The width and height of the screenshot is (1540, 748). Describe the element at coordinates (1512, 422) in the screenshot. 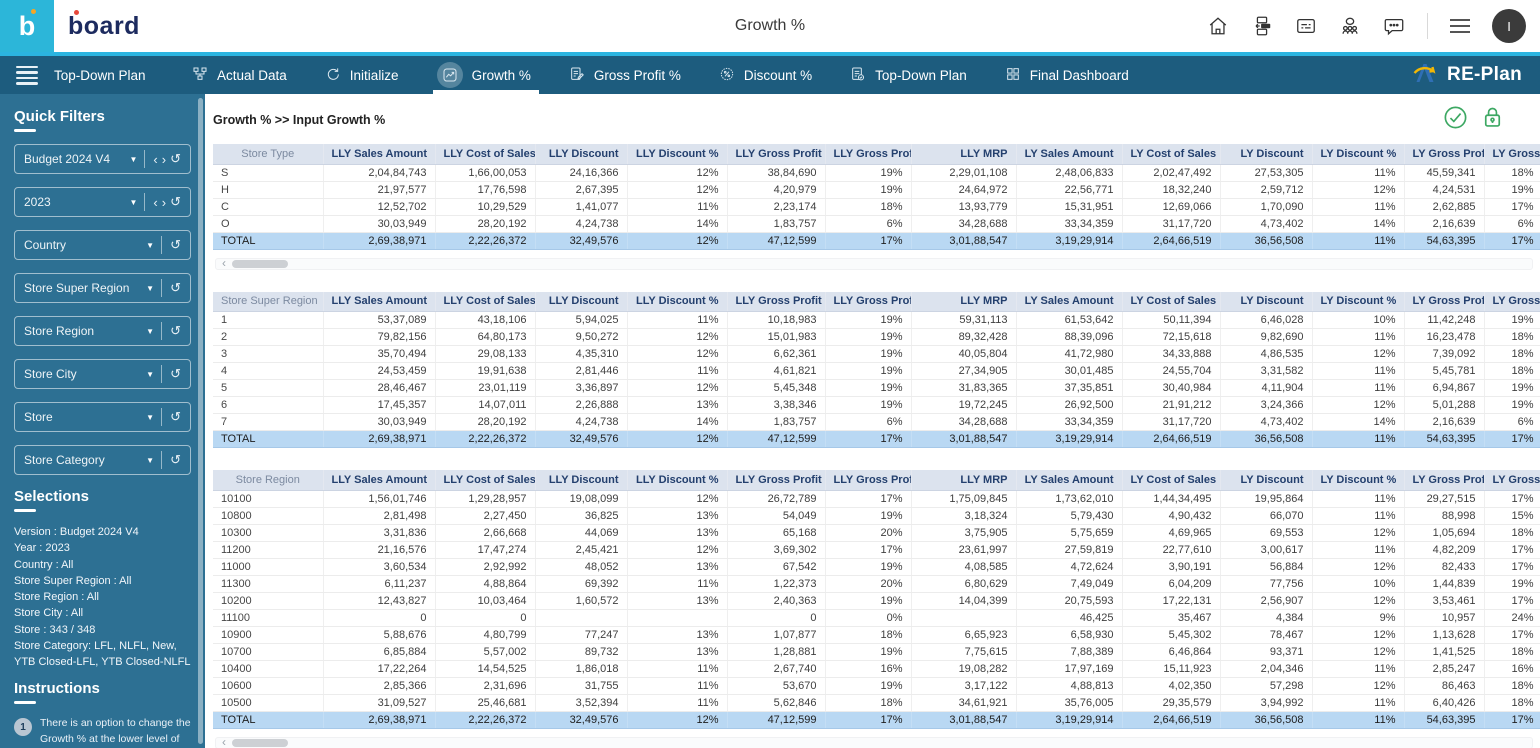

I see `data-cell: 6%` at that location.